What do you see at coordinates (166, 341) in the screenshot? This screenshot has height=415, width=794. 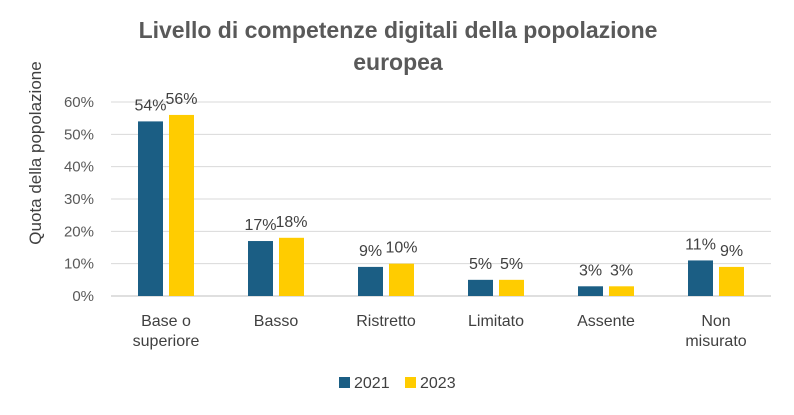 I see `category-label: superiore` at bounding box center [166, 341].